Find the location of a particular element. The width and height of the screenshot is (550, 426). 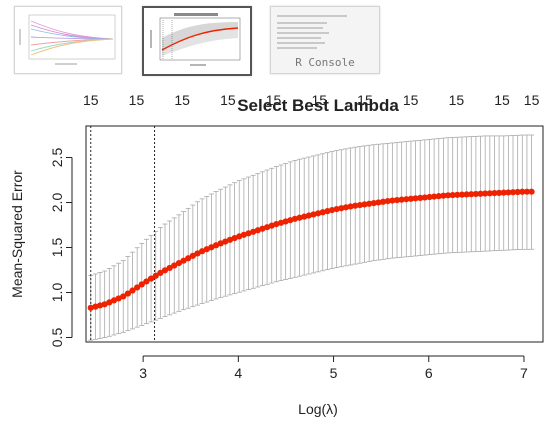

x-axis: 3 4 5 6 7 is located at coordinates (333, 368).